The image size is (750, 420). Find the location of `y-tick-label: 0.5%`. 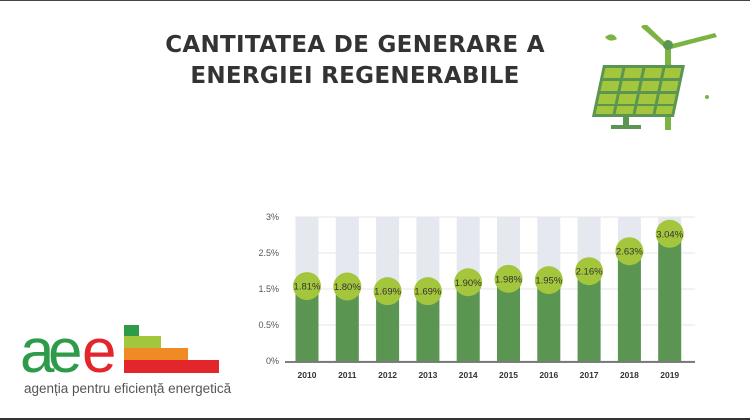

y-tick-label: 0.5% is located at coordinates (268, 325).